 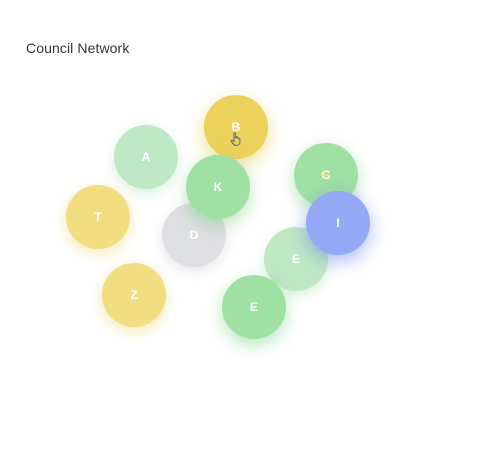 I want to click on sparkle-icon, so click(x=325, y=175).